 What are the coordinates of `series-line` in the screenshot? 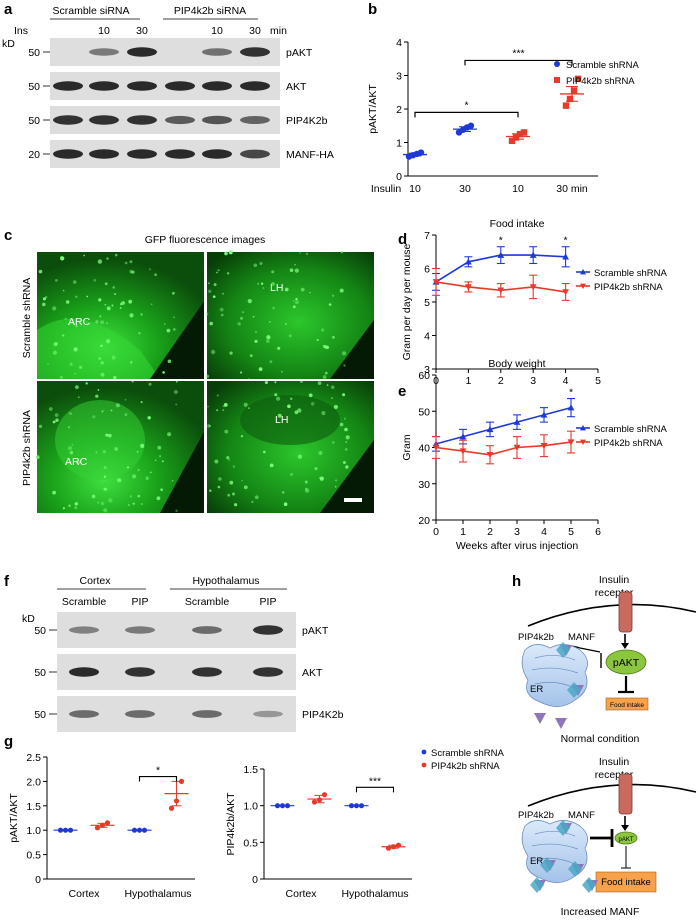 It's located at (503, 425).